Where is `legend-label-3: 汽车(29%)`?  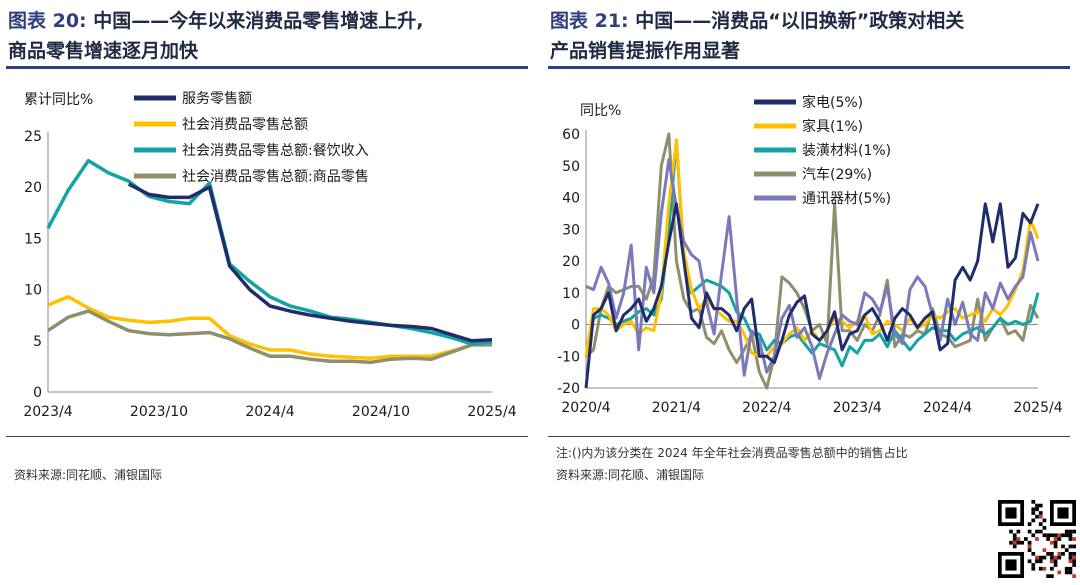 legend-label-3: 汽车(29%) is located at coordinates (837, 174).